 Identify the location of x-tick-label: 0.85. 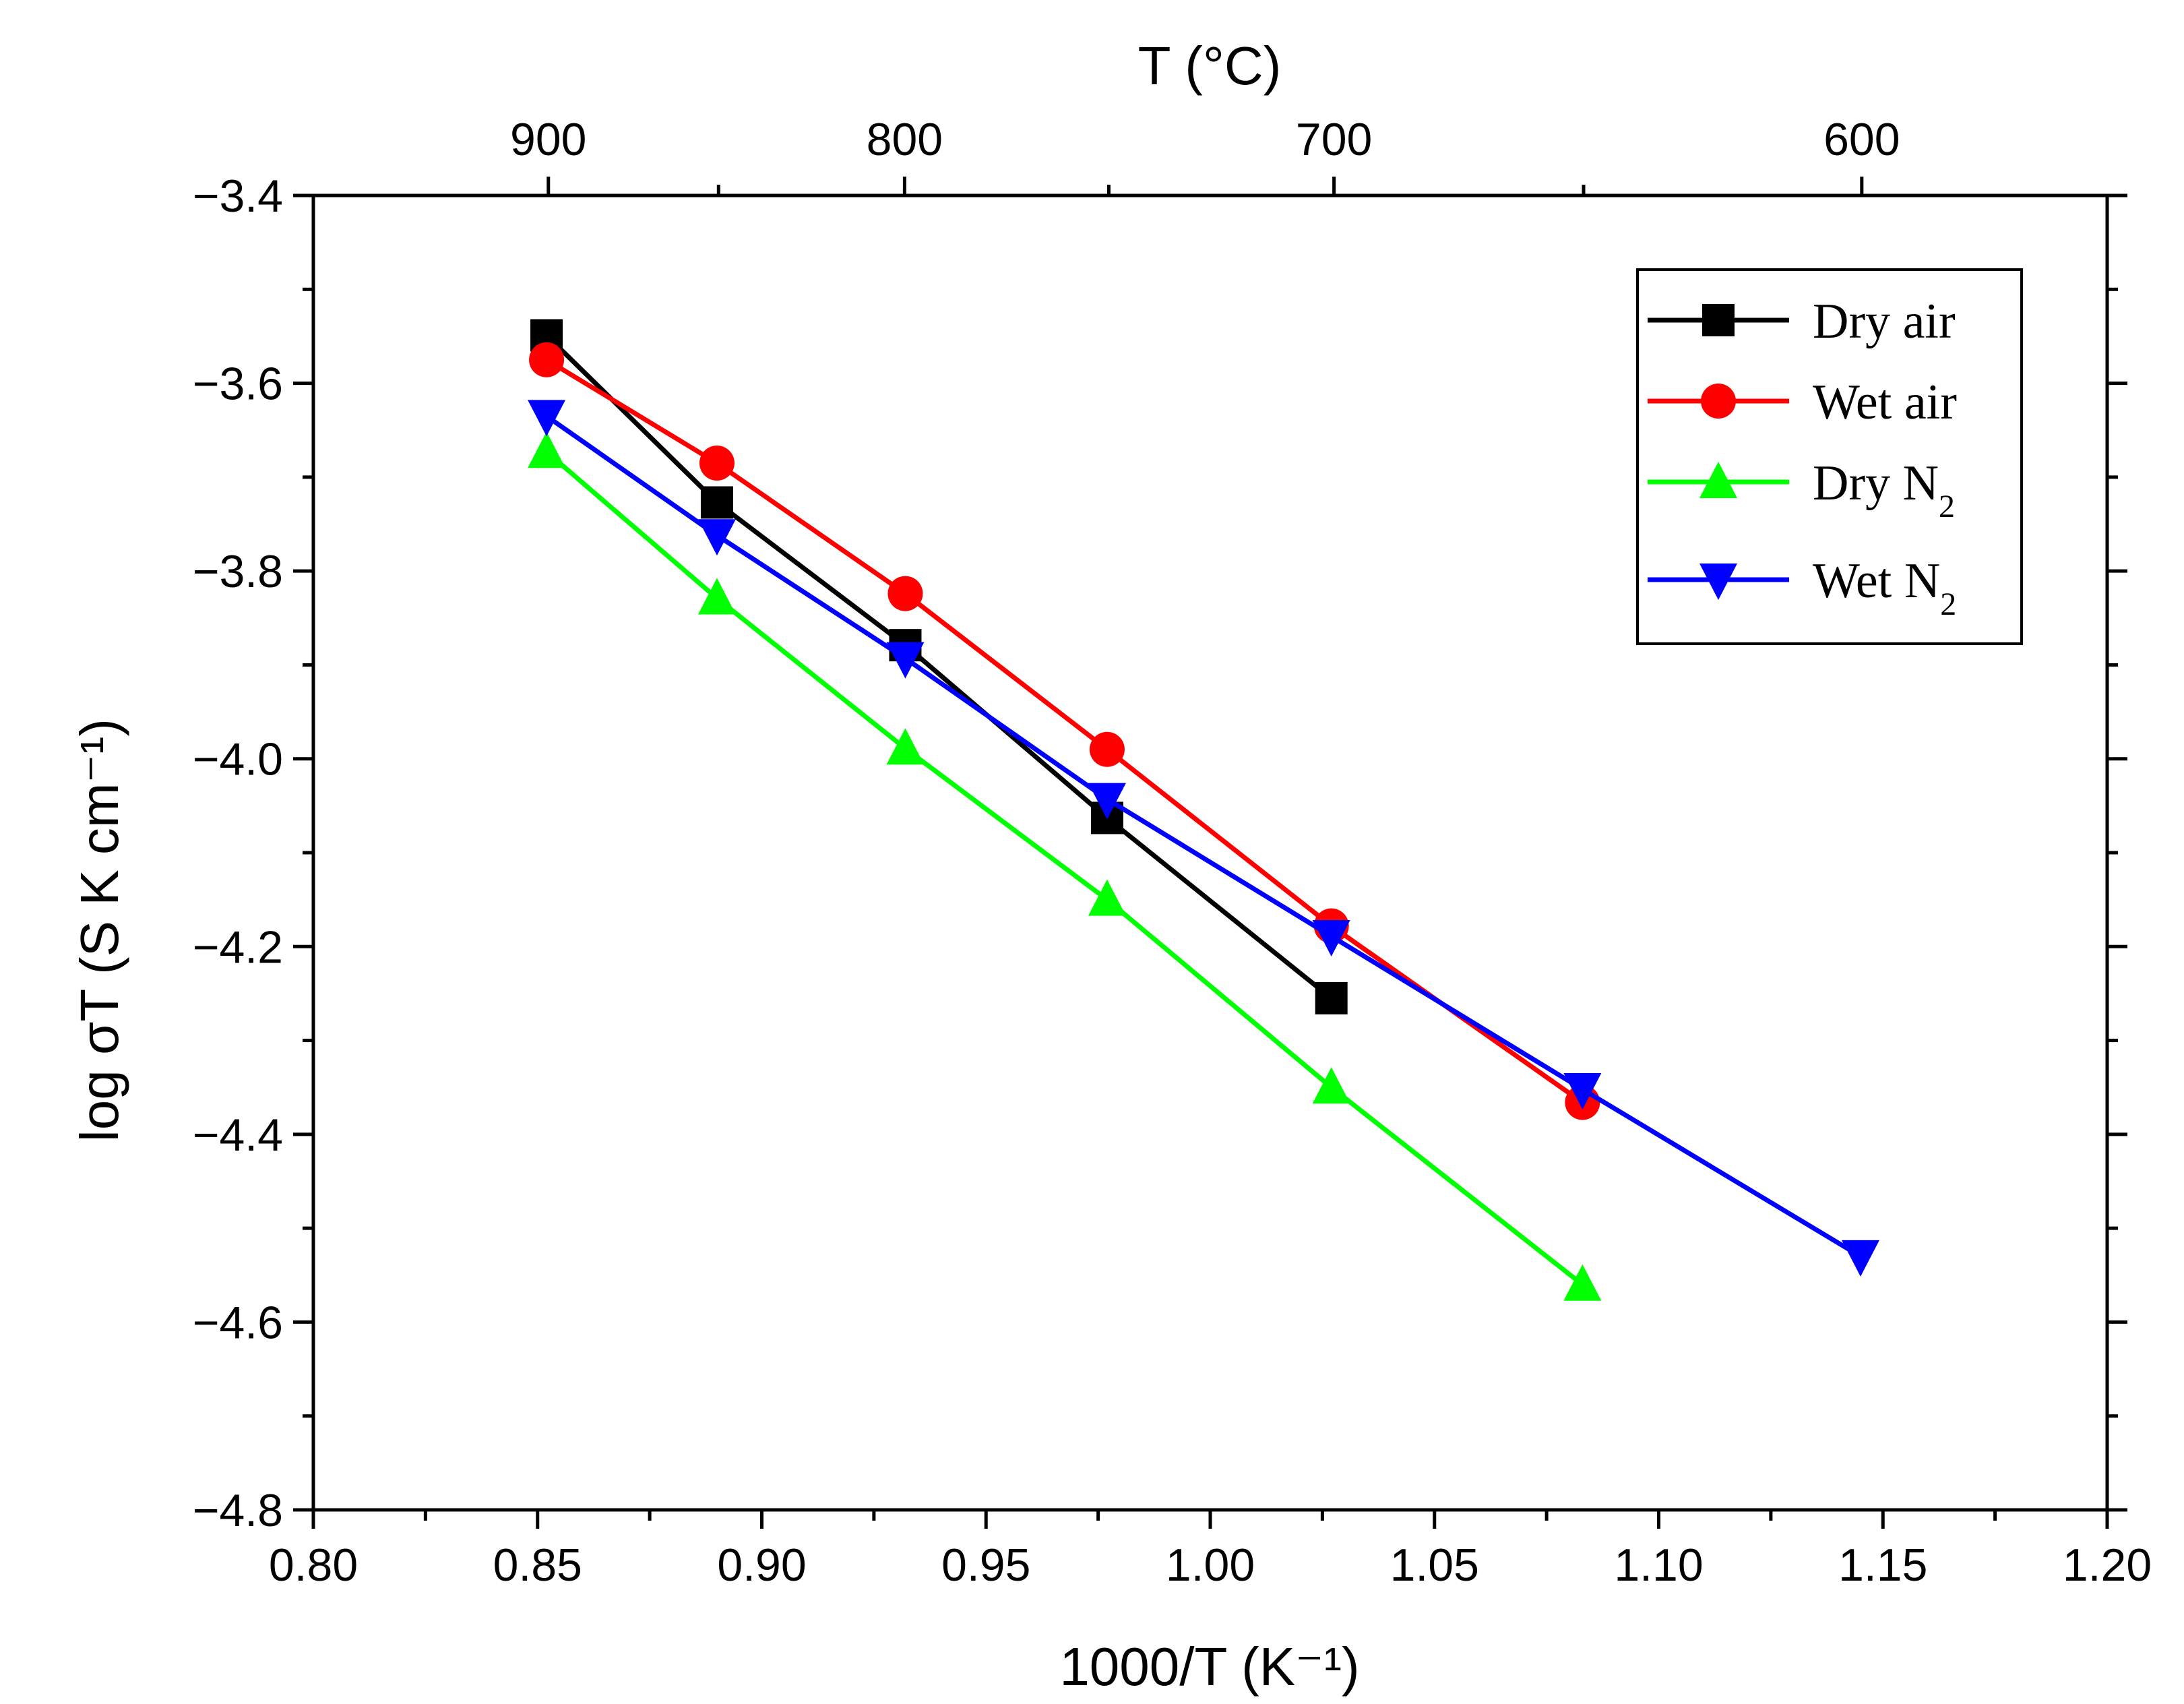
(537, 1566).